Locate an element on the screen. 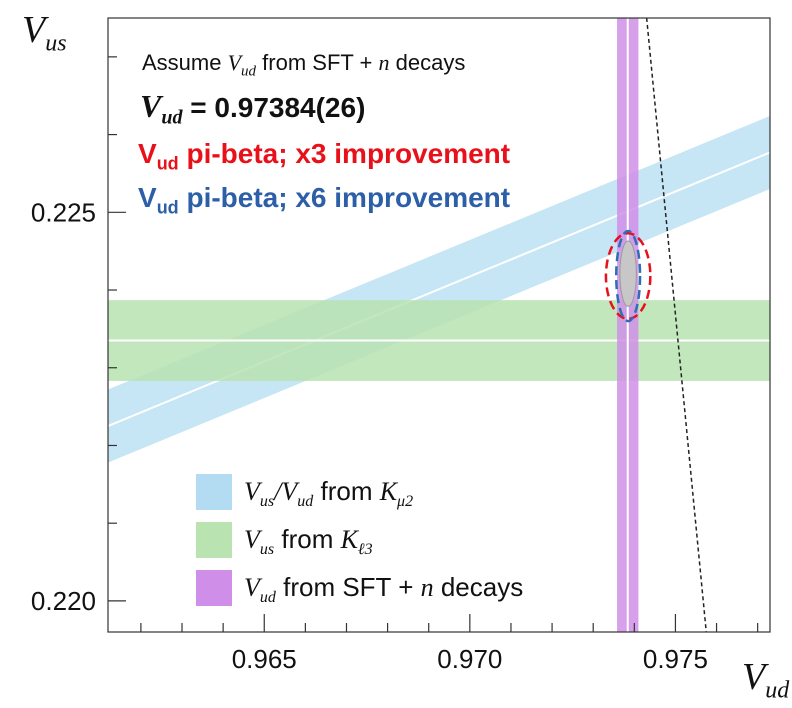  legend-swatch-kl3 is located at coordinates (214, 540).